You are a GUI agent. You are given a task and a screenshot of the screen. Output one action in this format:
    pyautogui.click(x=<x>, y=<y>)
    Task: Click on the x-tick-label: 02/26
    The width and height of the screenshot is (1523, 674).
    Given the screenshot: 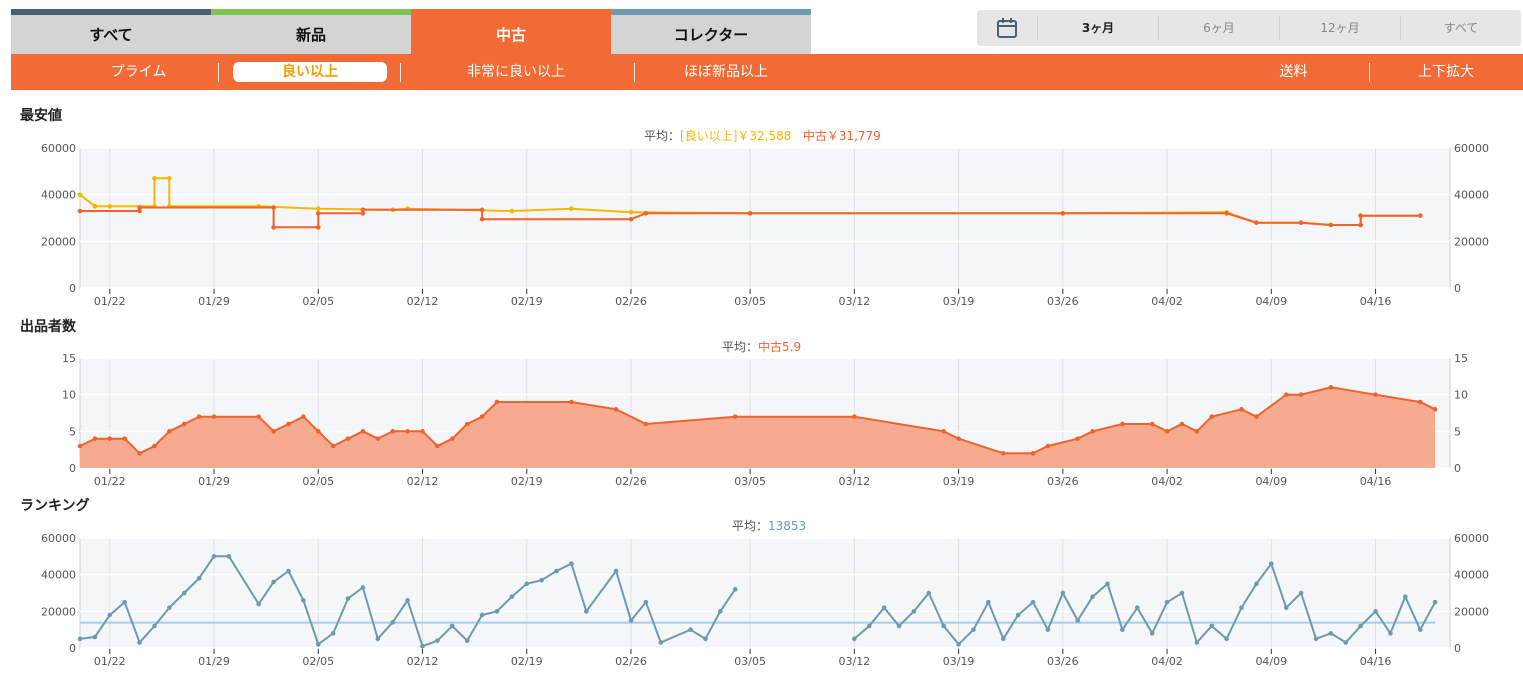 What is the action you would take?
    pyautogui.click(x=631, y=661)
    